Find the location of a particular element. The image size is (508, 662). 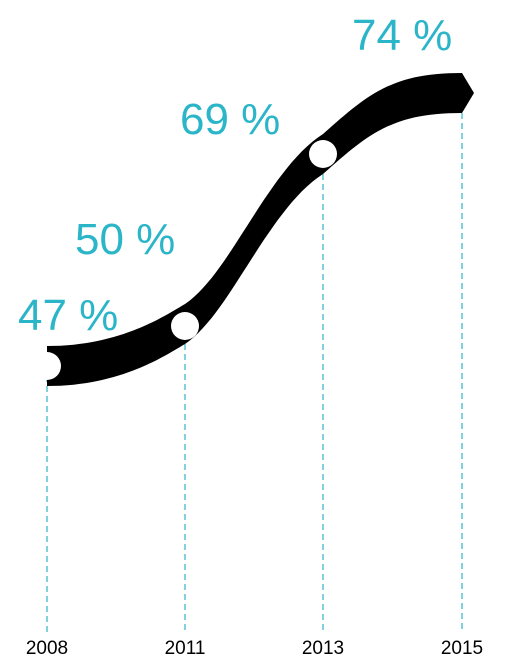

year-label-2015: 2015 is located at coordinates (462, 648).